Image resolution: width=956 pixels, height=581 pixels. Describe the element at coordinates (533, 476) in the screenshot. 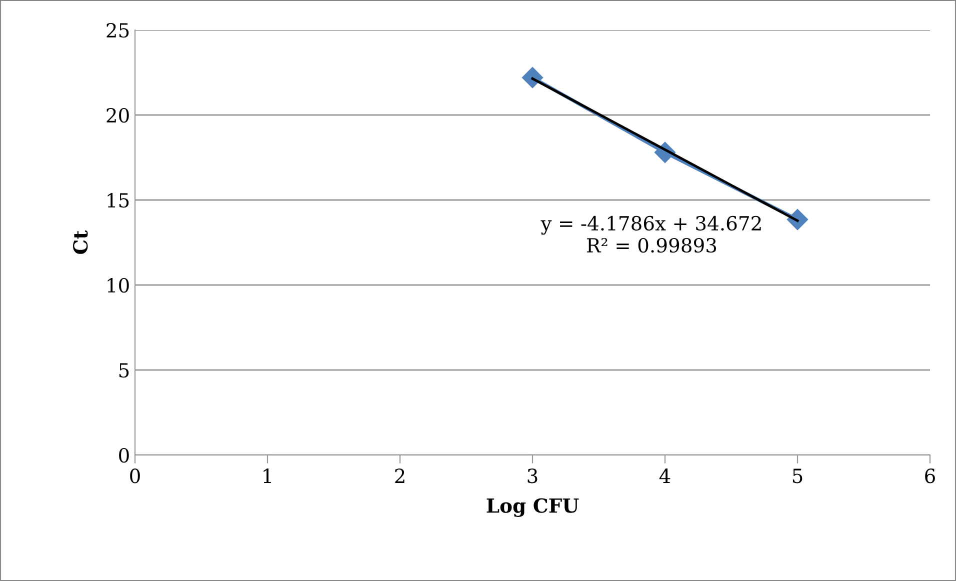

I see `x-tick-label: 3` at that location.